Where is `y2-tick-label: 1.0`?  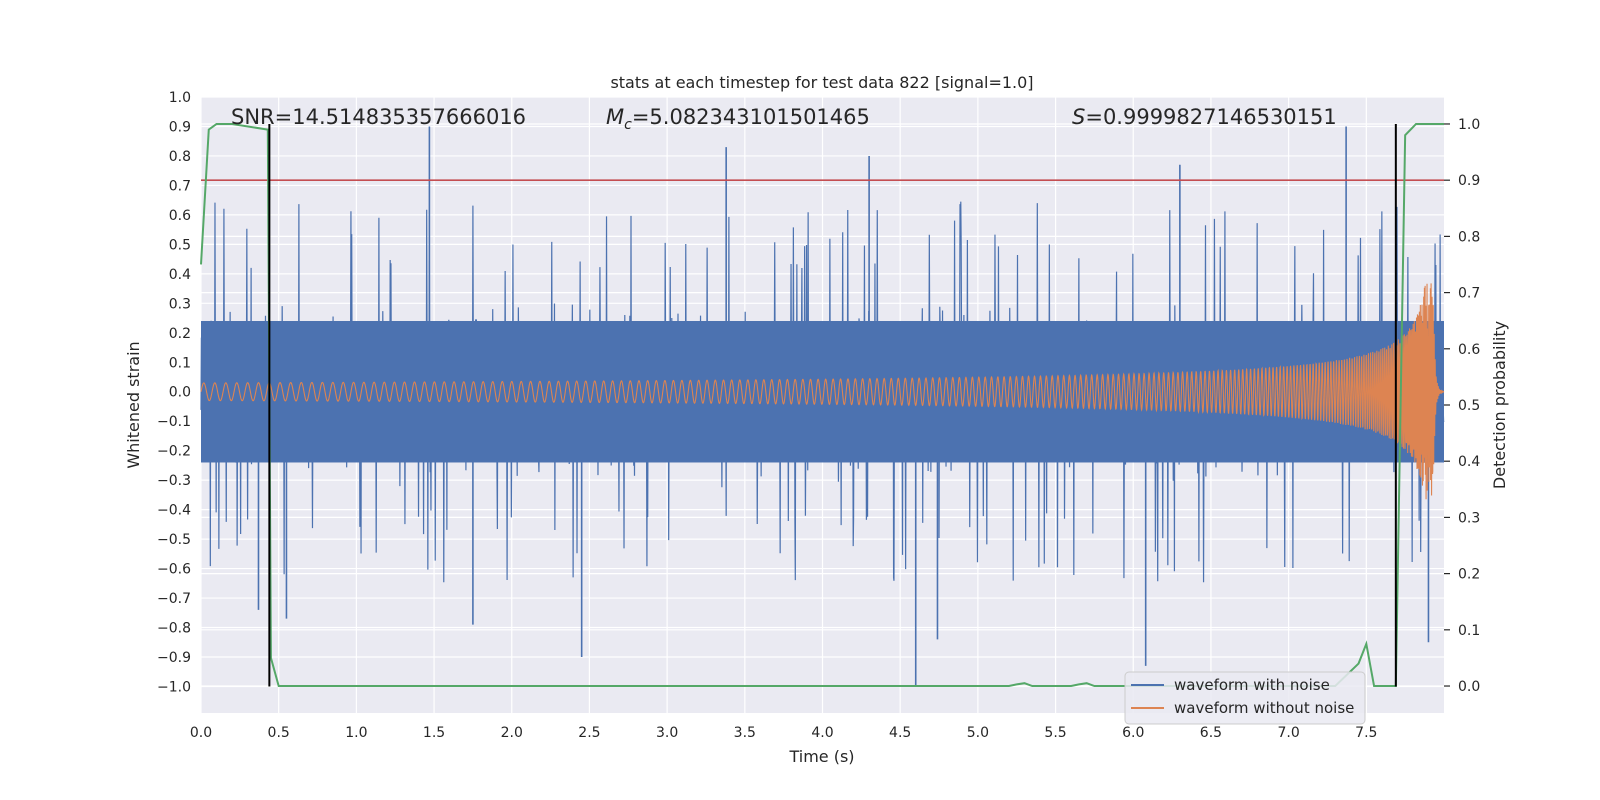 y2-tick-label: 1.0 is located at coordinates (1469, 125).